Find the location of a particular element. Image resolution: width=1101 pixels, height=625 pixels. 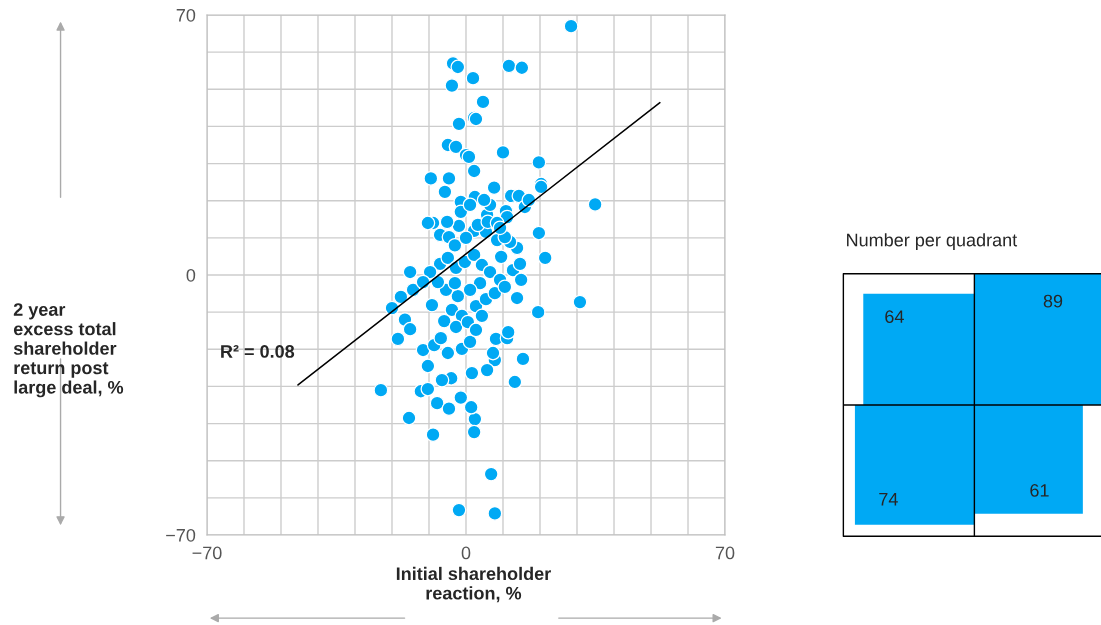

text: Number per quadrant is located at coordinates (932, 241).